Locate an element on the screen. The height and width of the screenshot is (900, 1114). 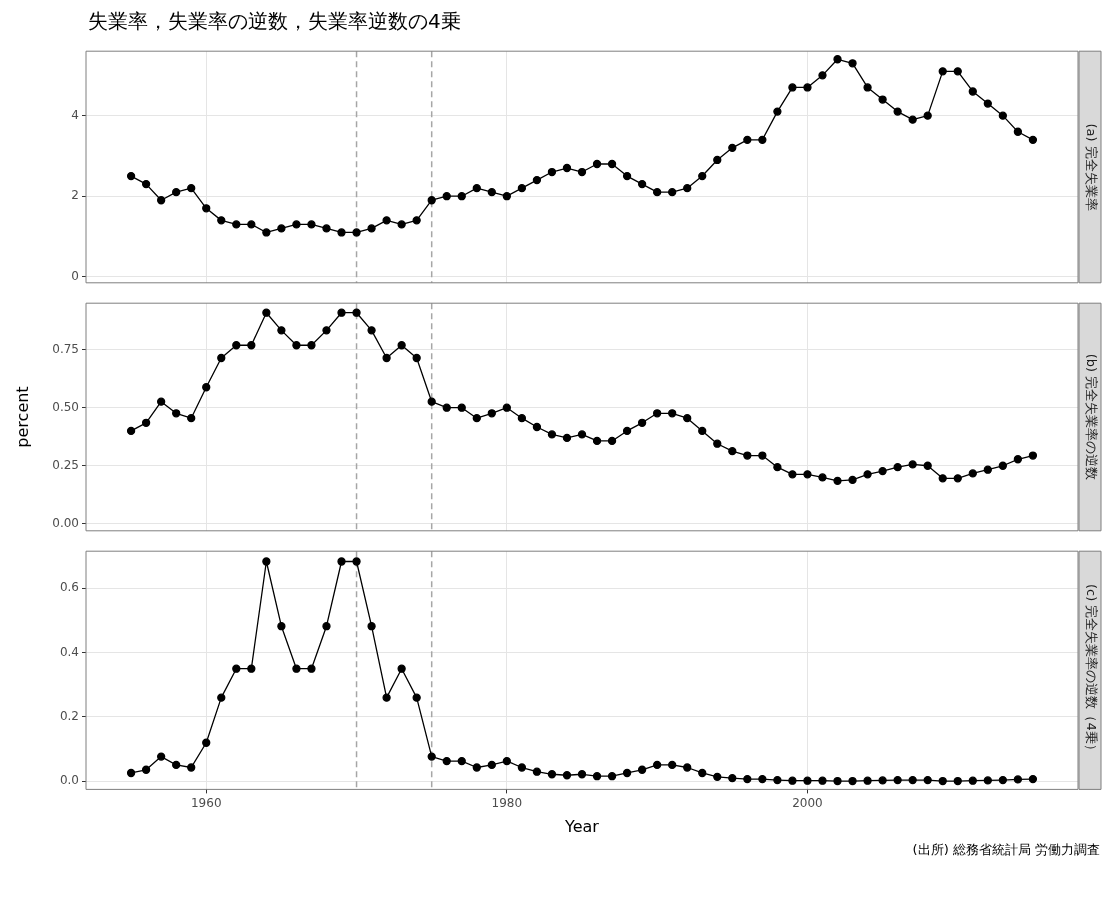
y-tick-label: 0.00 is located at coordinates (65, 522).